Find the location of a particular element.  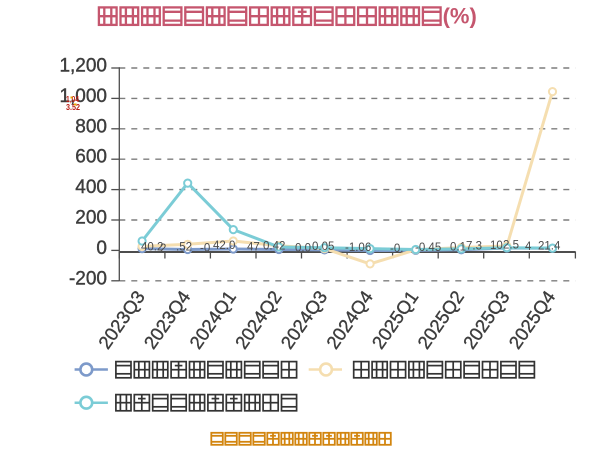

svg-text: 0.05 is located at coordinates (323, 247).